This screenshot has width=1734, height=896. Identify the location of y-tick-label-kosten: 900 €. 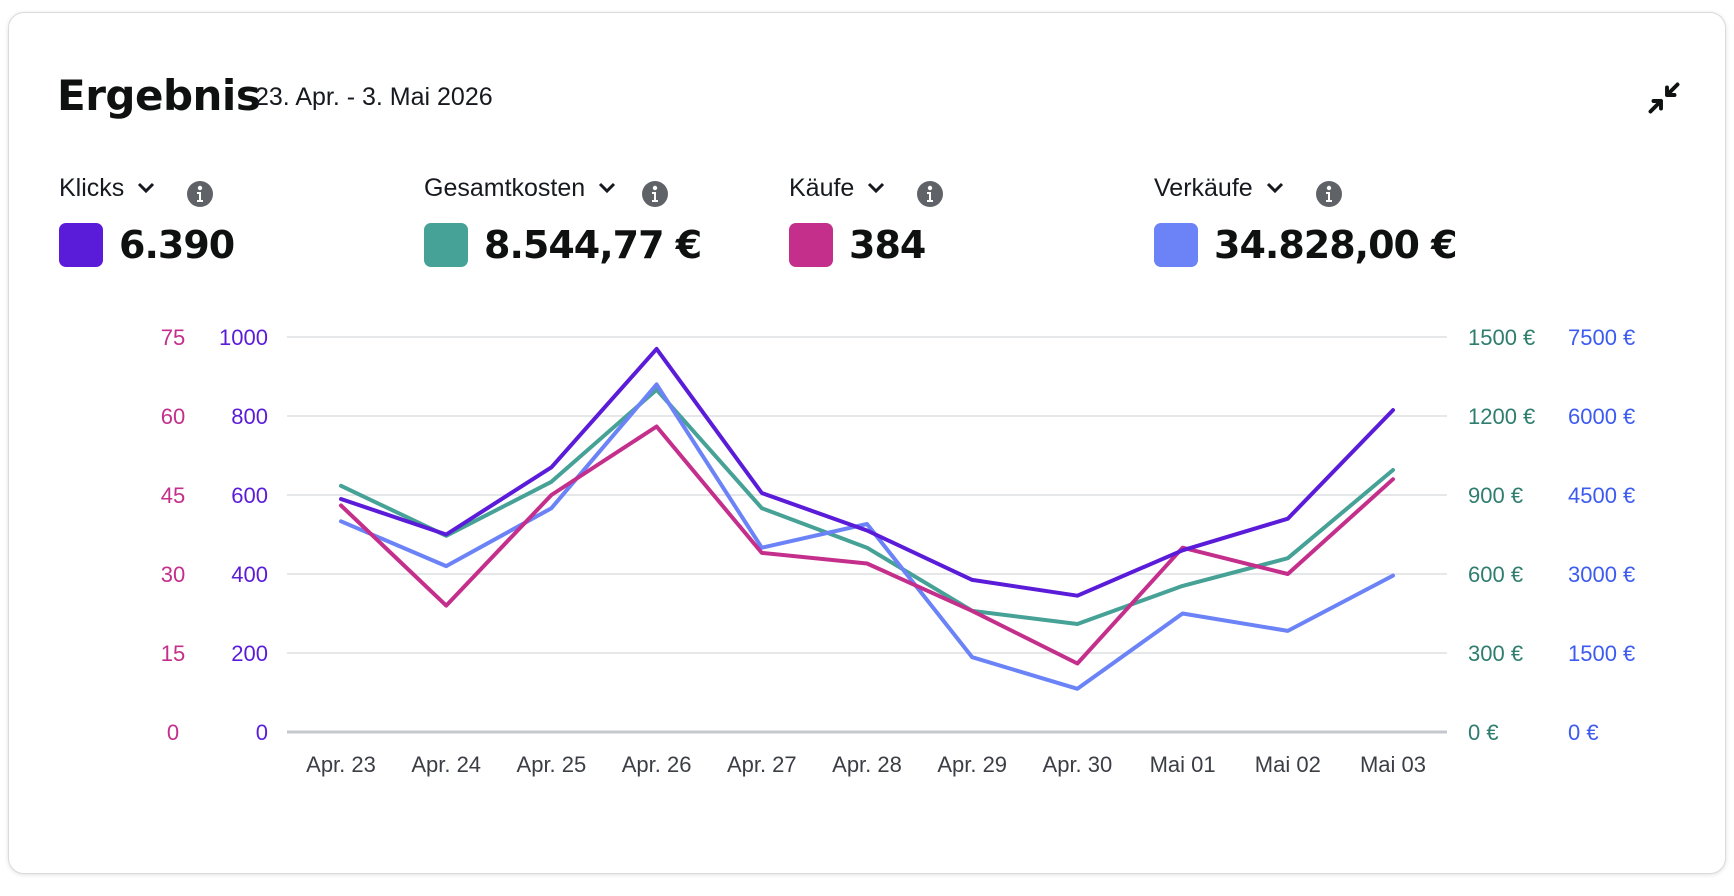
(1495, 495).